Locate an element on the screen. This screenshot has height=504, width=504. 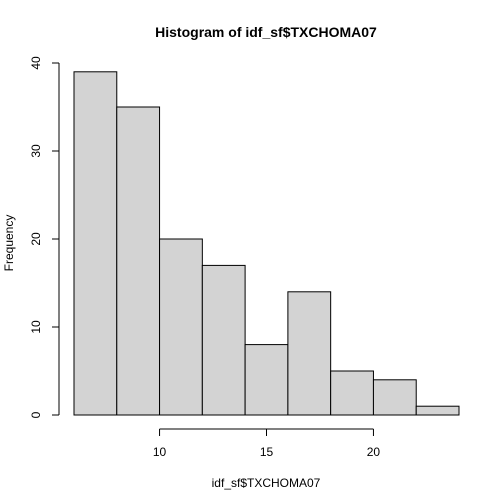
x-tick-label: 10 is located at coordinates (160, 452).